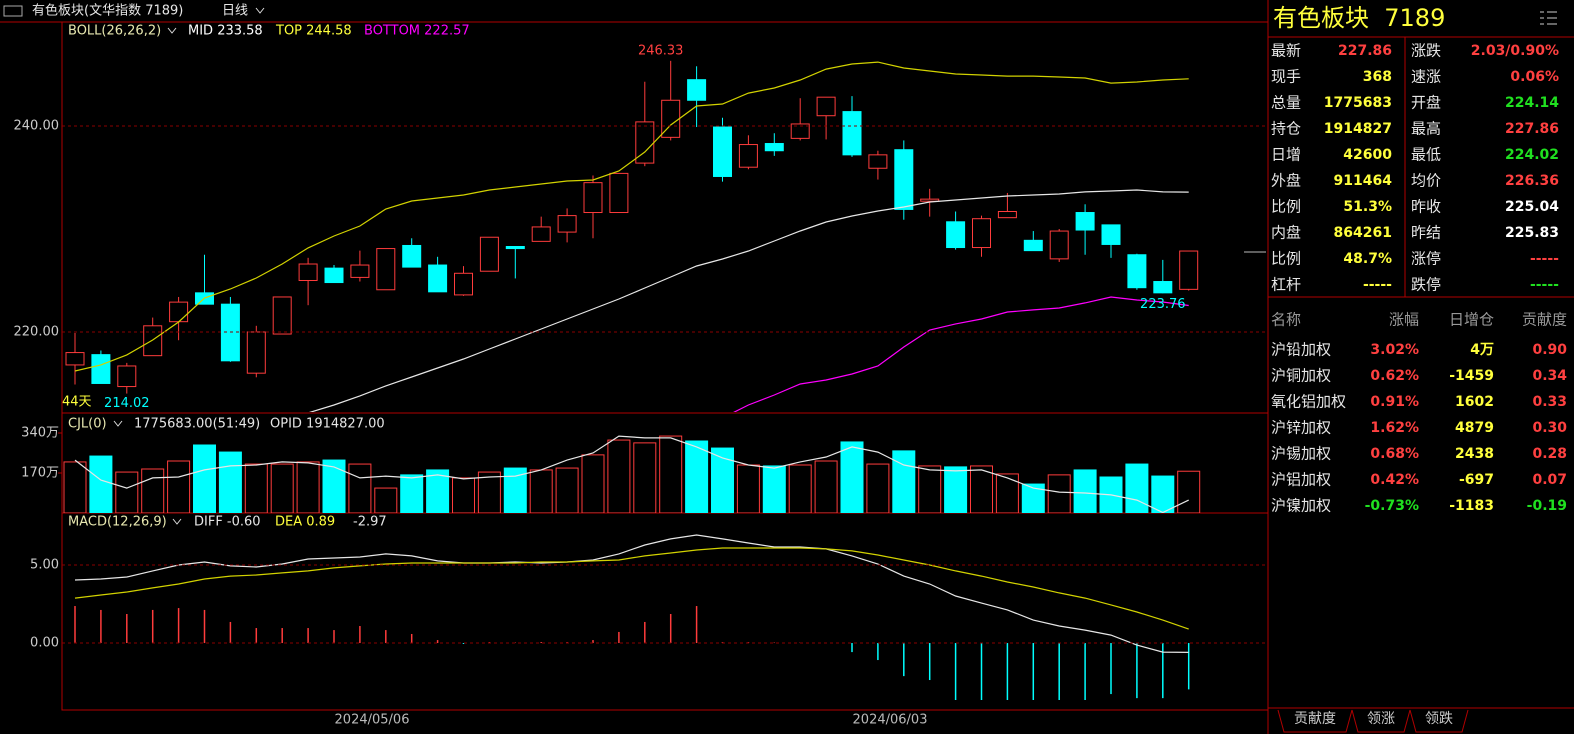 This screenshot has width=1574, height=734. I want to click on quote-label: 速涨, so click(1426, 77).